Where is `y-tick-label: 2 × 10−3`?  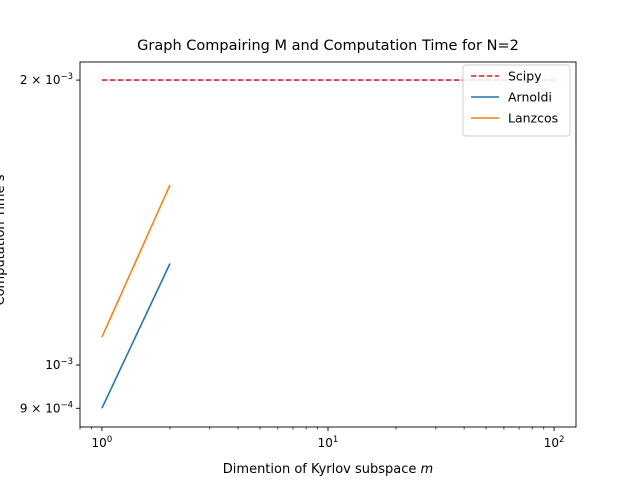 y-tick-label: 2 × 10−3 is located at coordinates (46, 79).